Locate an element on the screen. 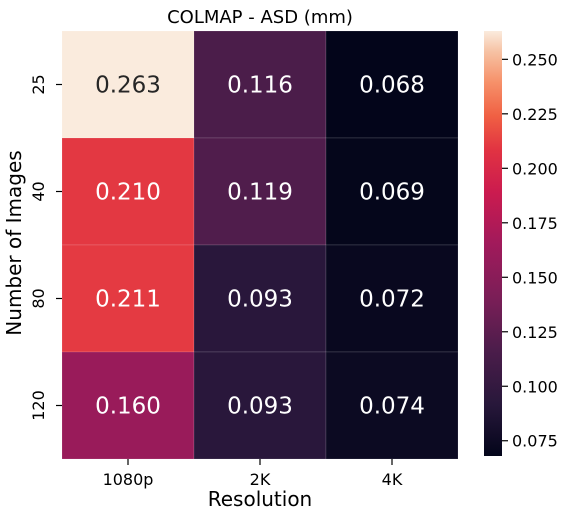 This screenshot has width=577, height=512. colorbar-tick-label: 0.150 is located at coordinates (535, 277).